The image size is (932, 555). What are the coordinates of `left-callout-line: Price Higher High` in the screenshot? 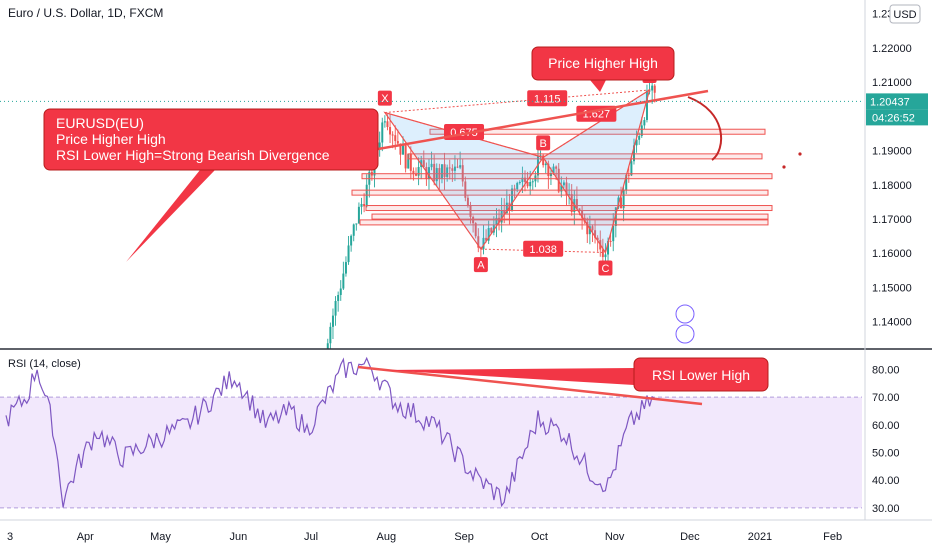 It's located at (111, 139).